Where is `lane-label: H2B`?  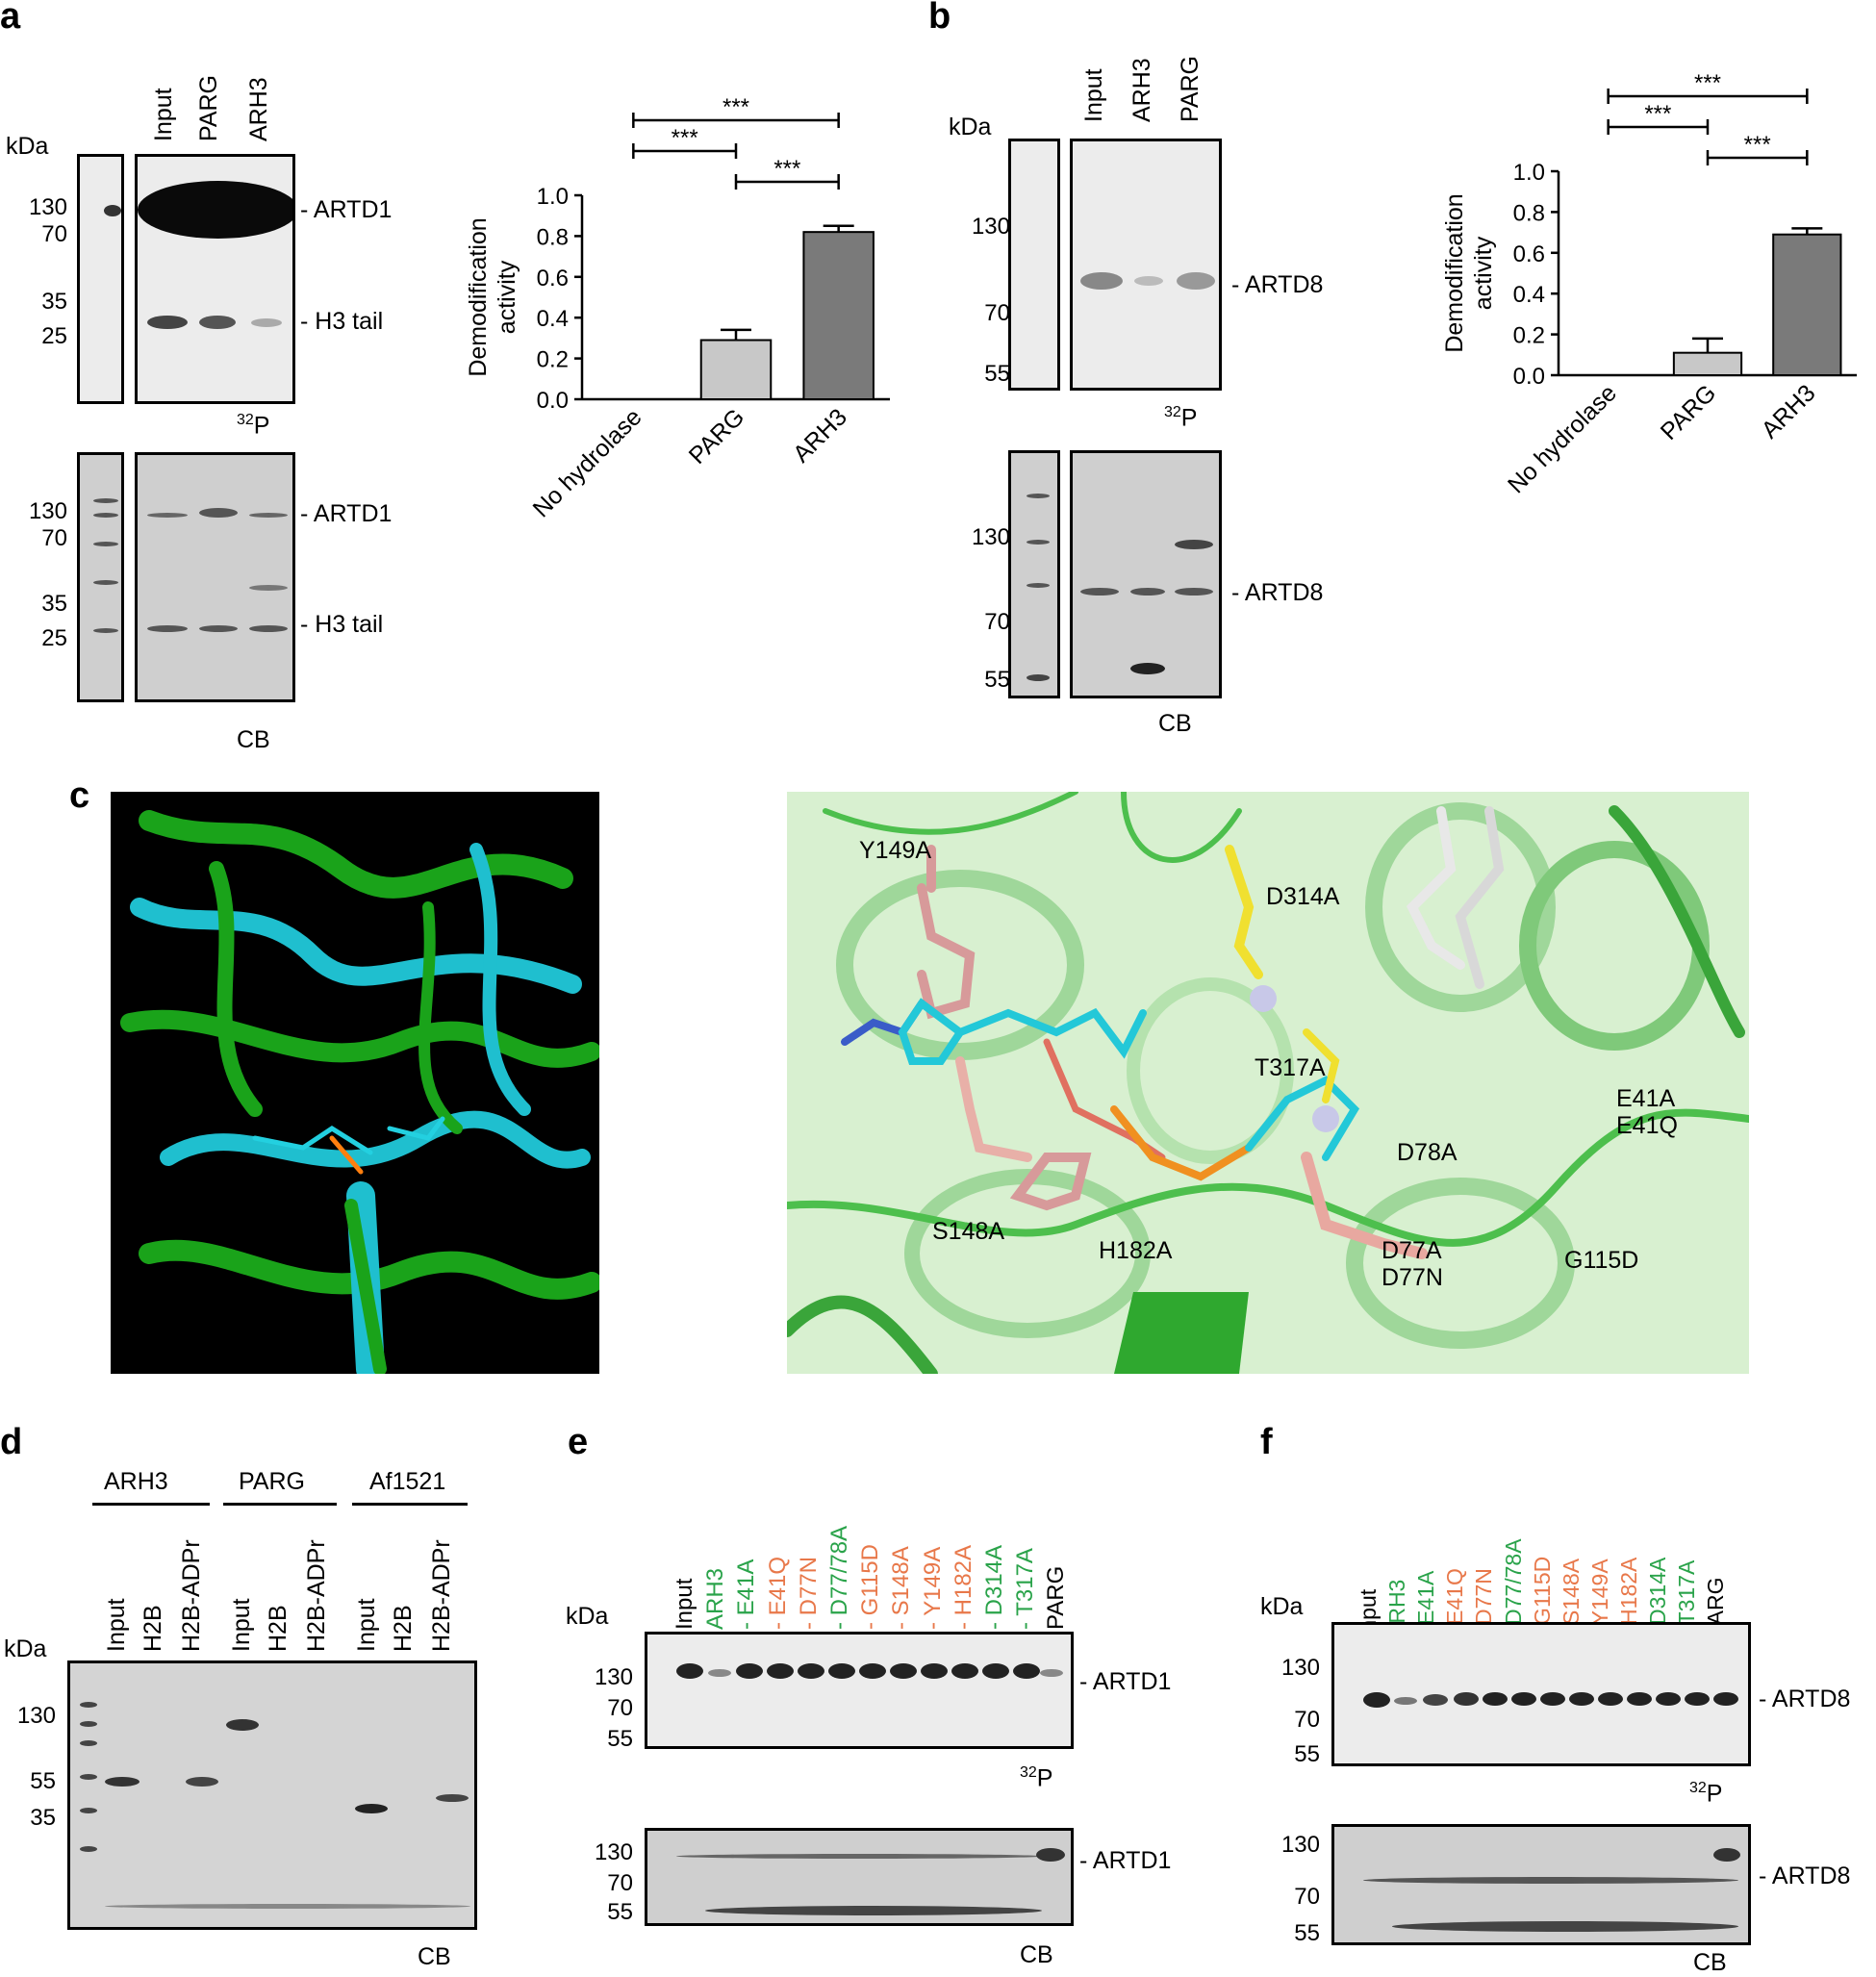
lane-label: H2B is located at coordinates (278, 1628).